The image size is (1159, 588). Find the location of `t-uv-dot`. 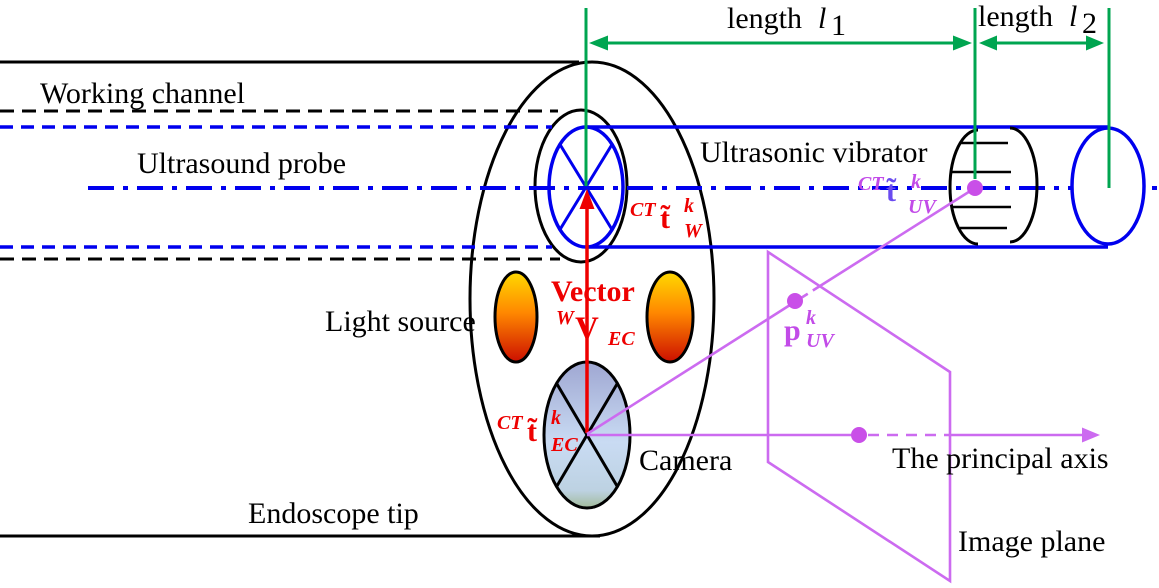

t-uv-dot is located at coordinates (975, 188).